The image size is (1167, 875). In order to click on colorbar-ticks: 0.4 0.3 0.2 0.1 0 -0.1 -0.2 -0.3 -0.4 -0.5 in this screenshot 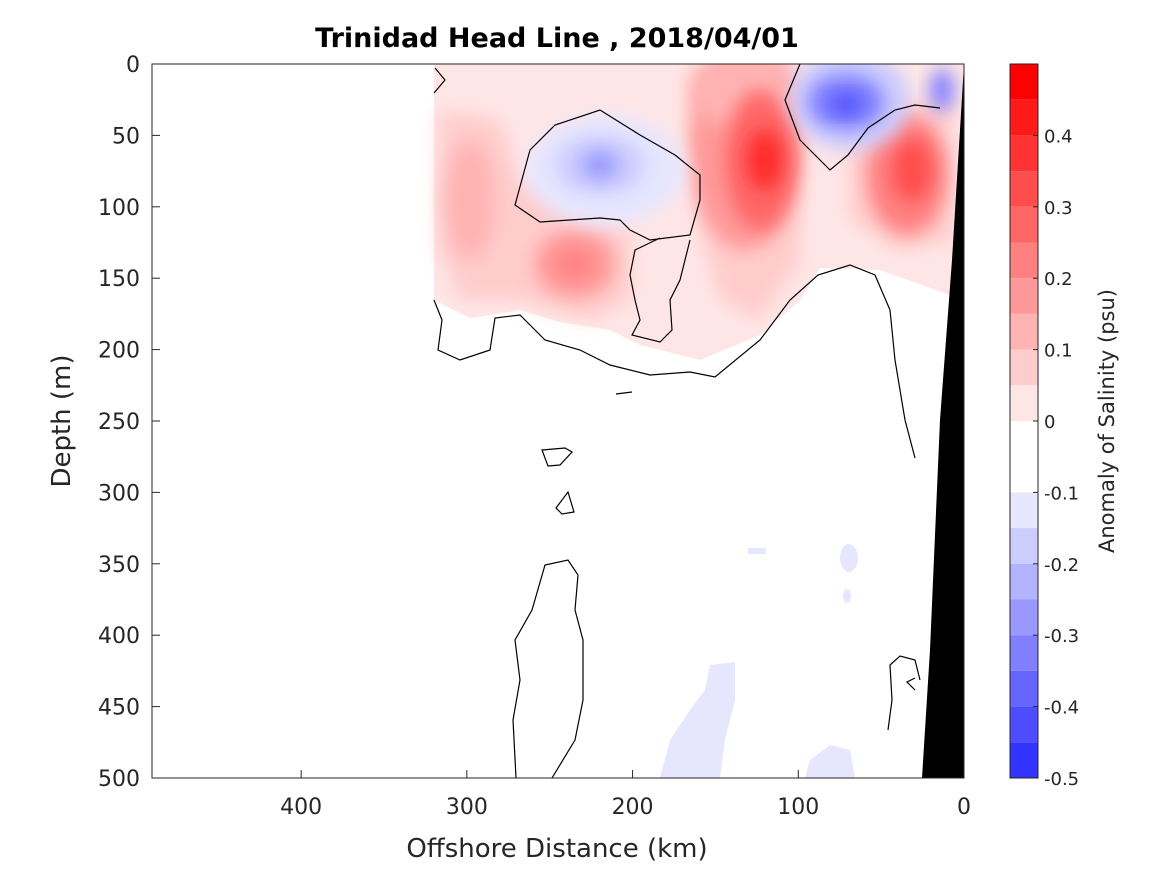, I will do `click(1056, 458)`.